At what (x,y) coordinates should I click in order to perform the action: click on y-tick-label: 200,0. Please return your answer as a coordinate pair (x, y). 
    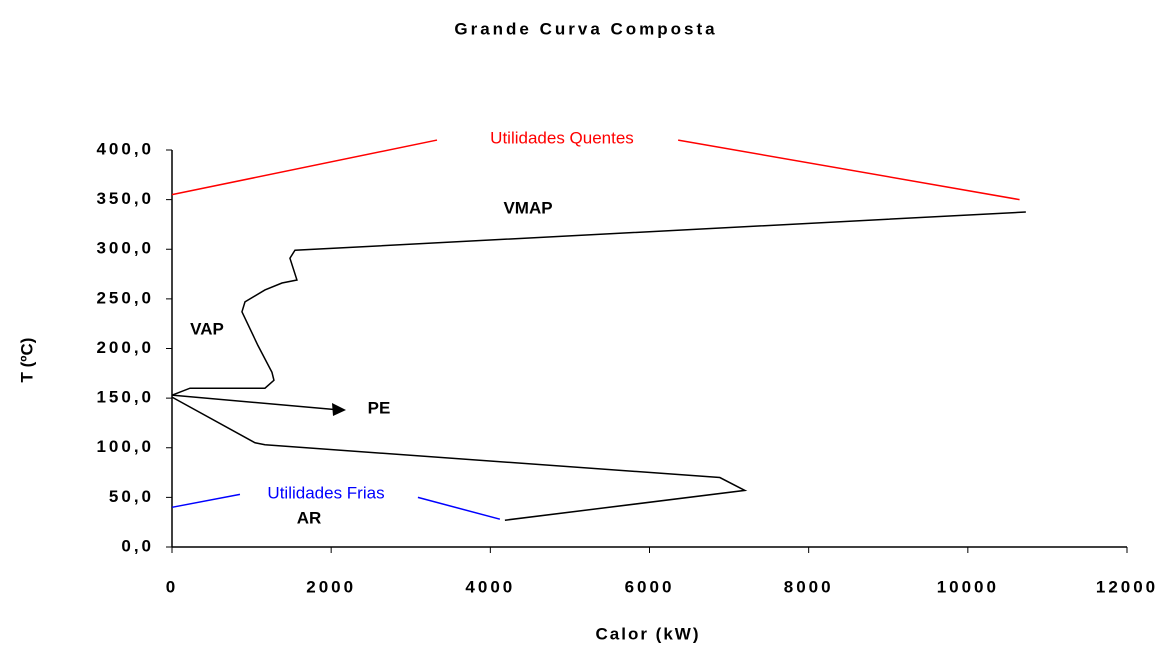
    Looking at the image, I should click on (125, 347).